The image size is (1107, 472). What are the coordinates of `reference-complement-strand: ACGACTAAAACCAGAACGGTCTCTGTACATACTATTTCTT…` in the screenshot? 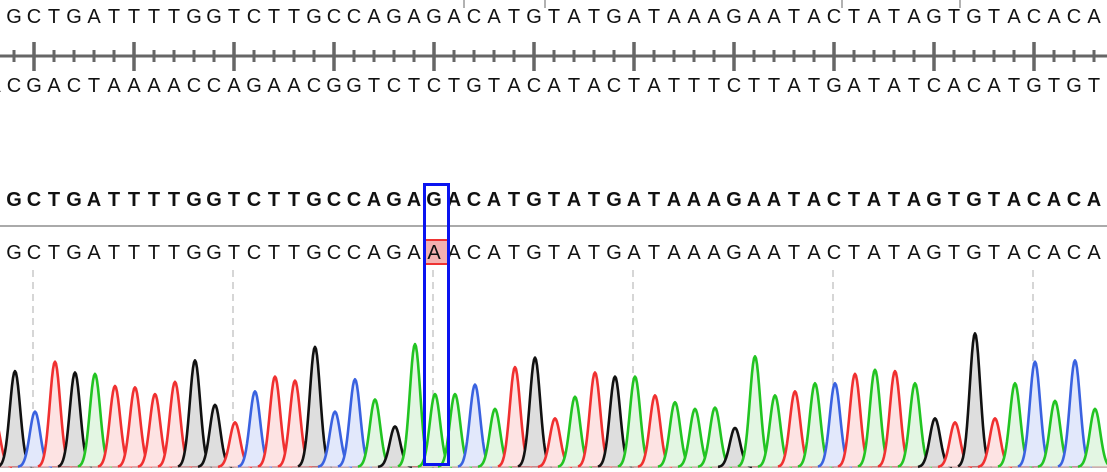 It's located at (553, 86).